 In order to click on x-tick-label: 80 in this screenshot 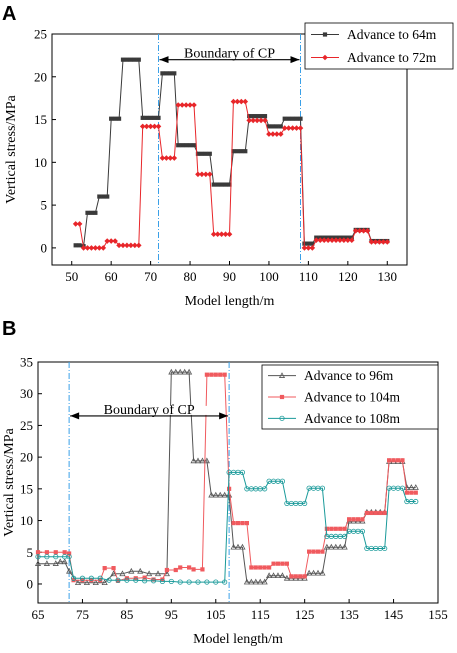, I will do `click(190, 276)`.